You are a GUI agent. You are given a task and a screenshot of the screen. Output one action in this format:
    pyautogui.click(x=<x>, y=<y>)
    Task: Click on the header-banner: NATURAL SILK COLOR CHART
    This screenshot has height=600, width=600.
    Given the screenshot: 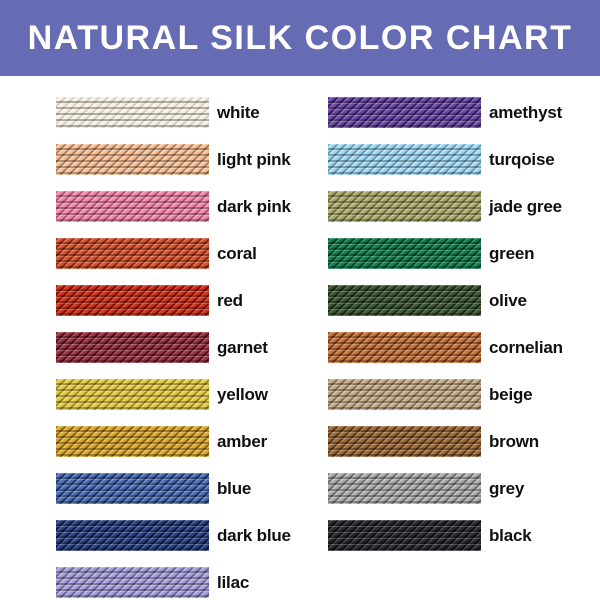 What is the action you would take?
    pyautogui.click(x=300, y=38)
    